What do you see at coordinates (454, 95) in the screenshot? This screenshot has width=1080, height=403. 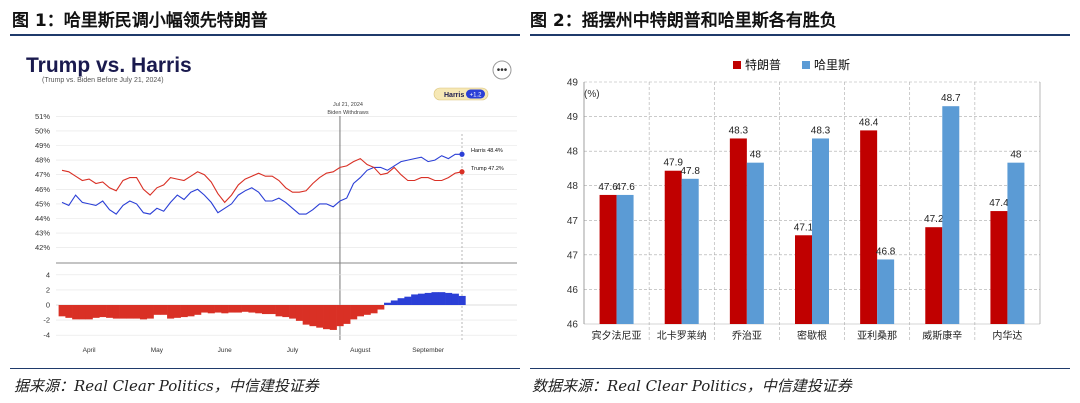 I see `badge-label: Harris` at bounding box center [454, 95].